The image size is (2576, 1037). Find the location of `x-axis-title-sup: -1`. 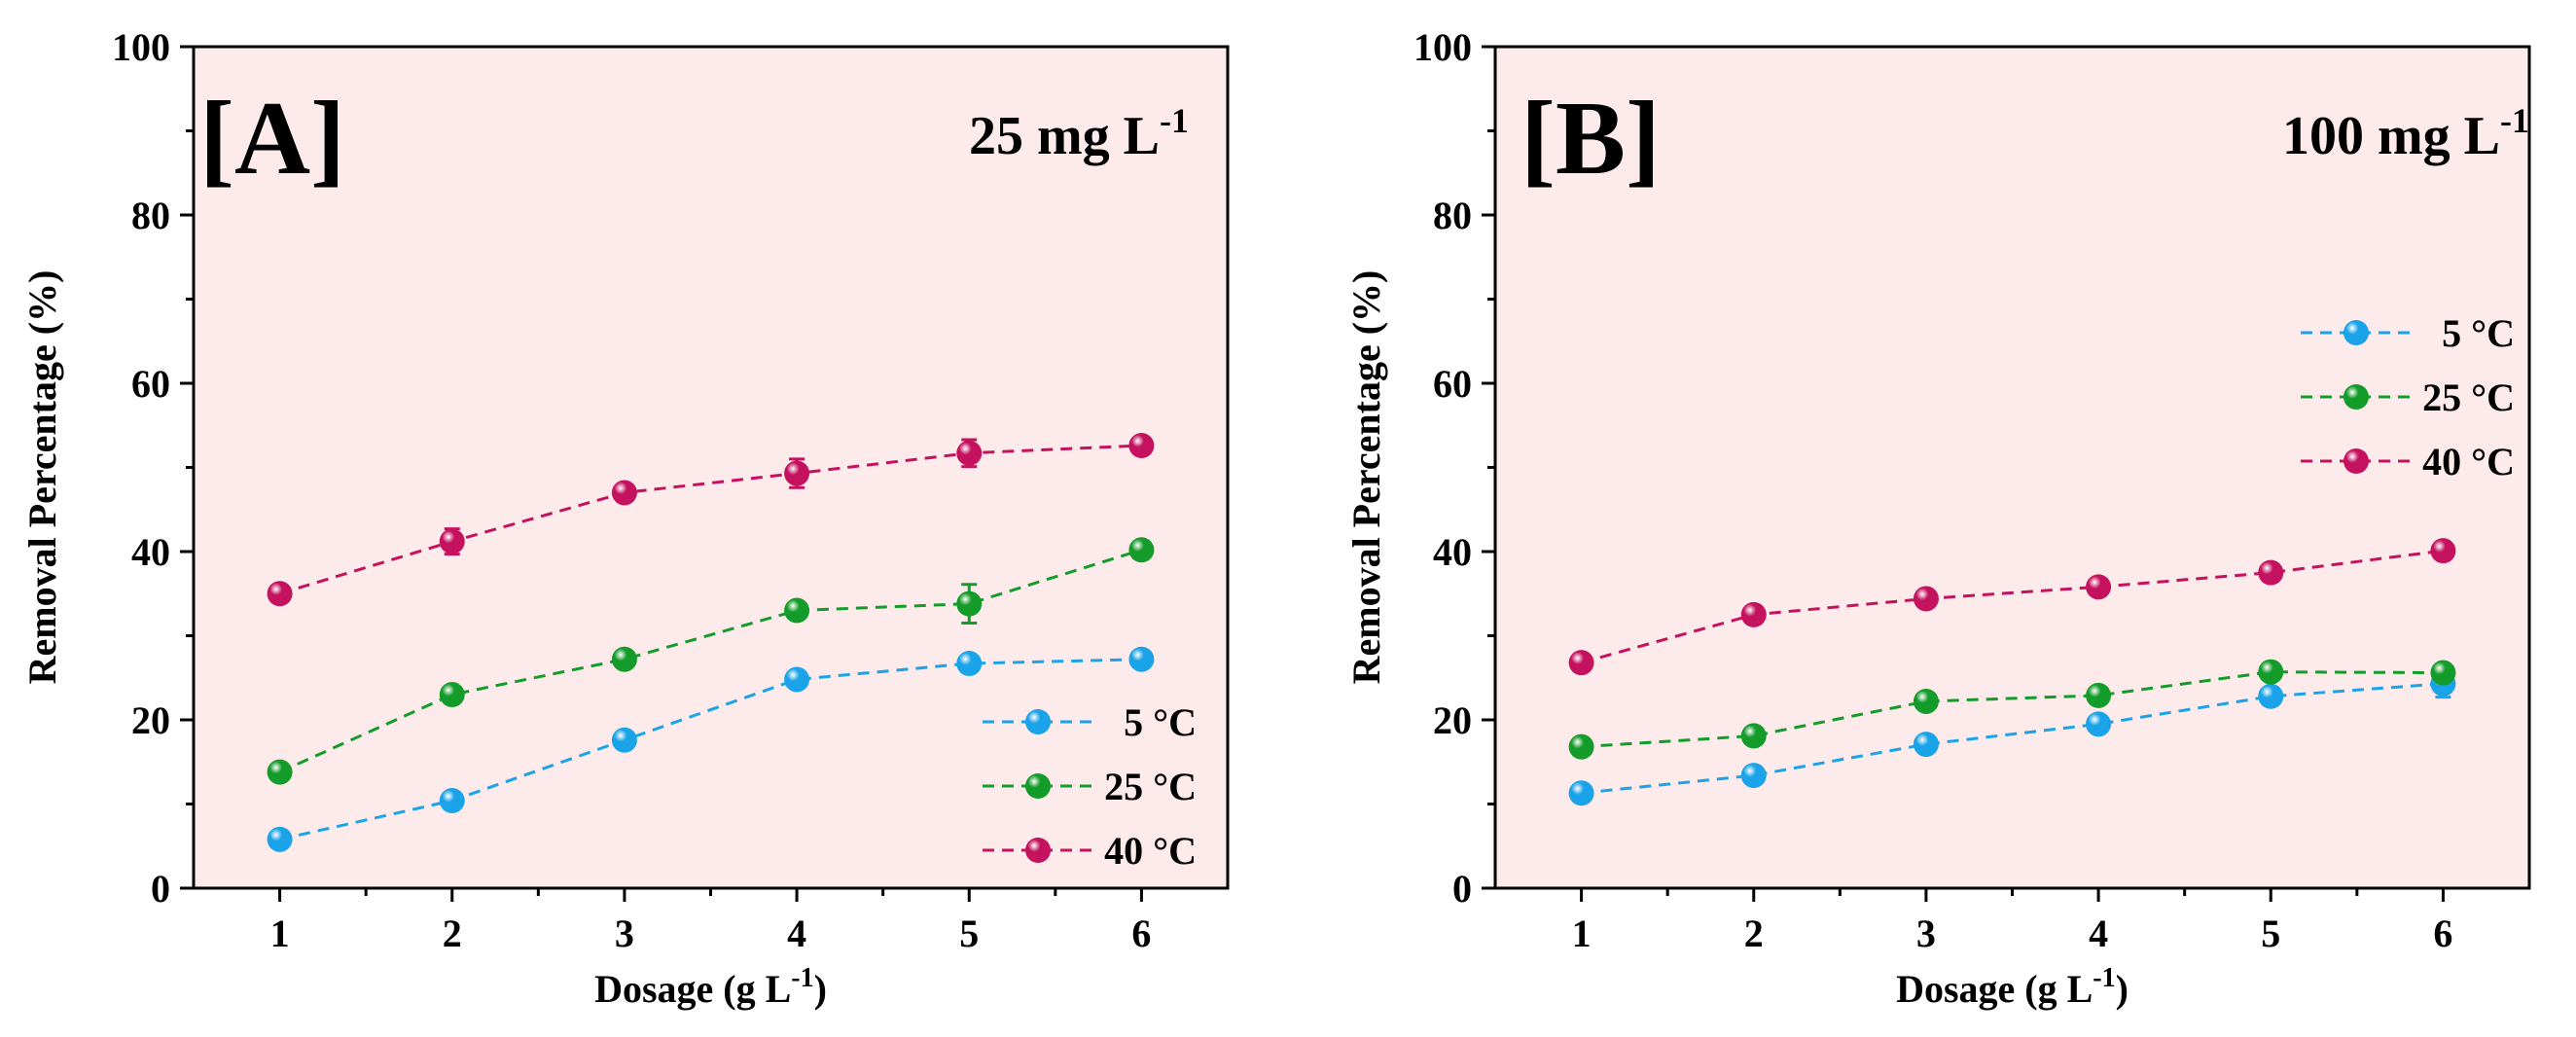

x-axis-title-sup: -1 is located at coordinates (802, 978).